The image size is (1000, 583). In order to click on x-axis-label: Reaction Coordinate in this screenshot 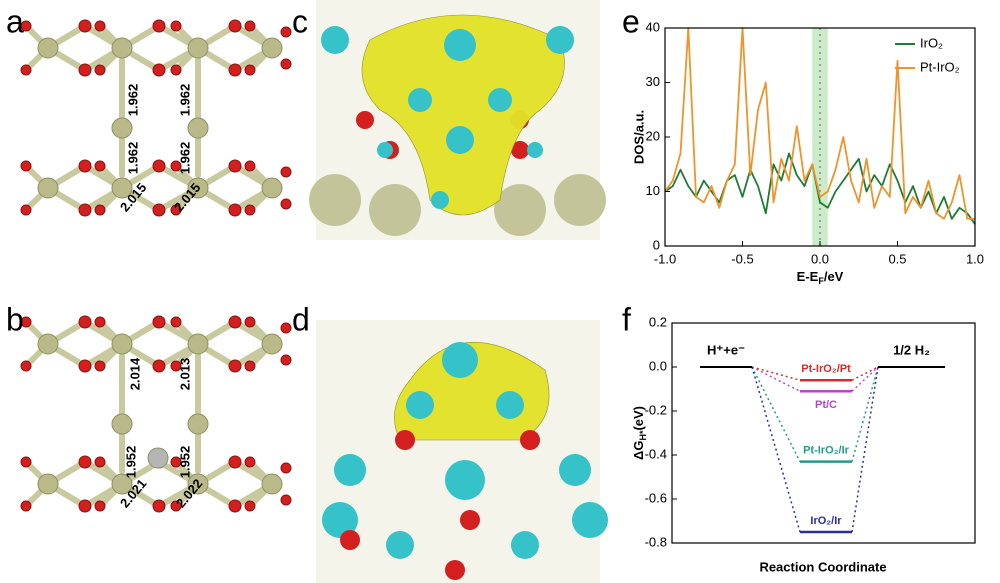, I will do `click(822, 566)`.